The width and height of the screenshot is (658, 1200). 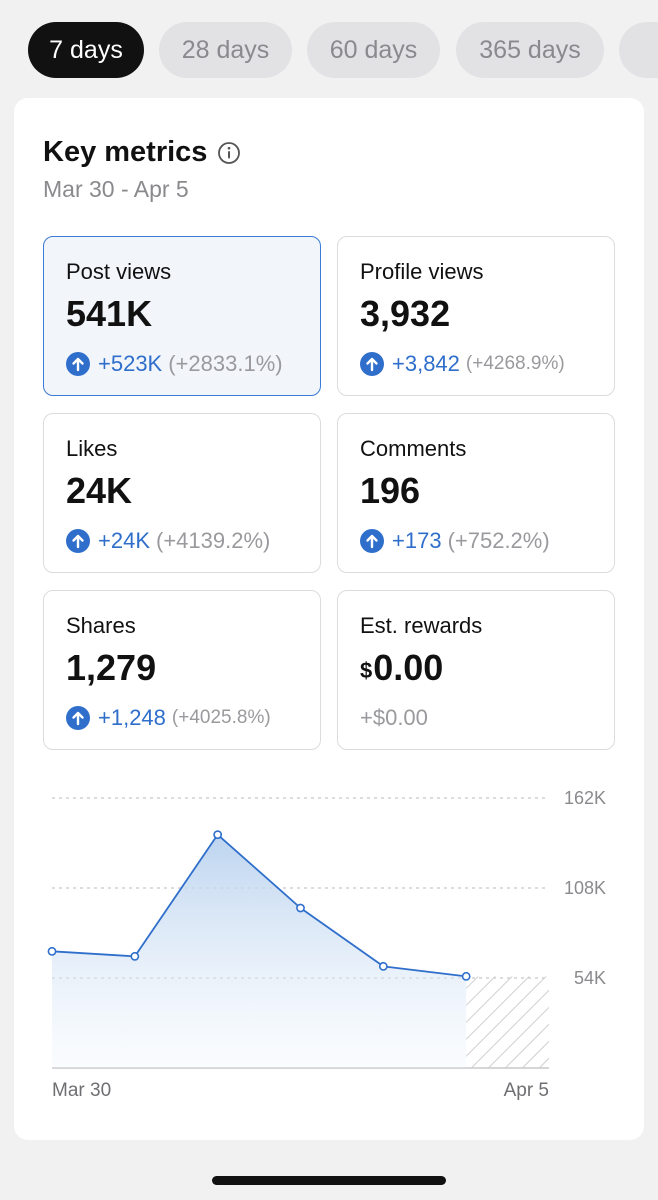 I want to click on title-row: Key metrics, so click(x=142, y=152).